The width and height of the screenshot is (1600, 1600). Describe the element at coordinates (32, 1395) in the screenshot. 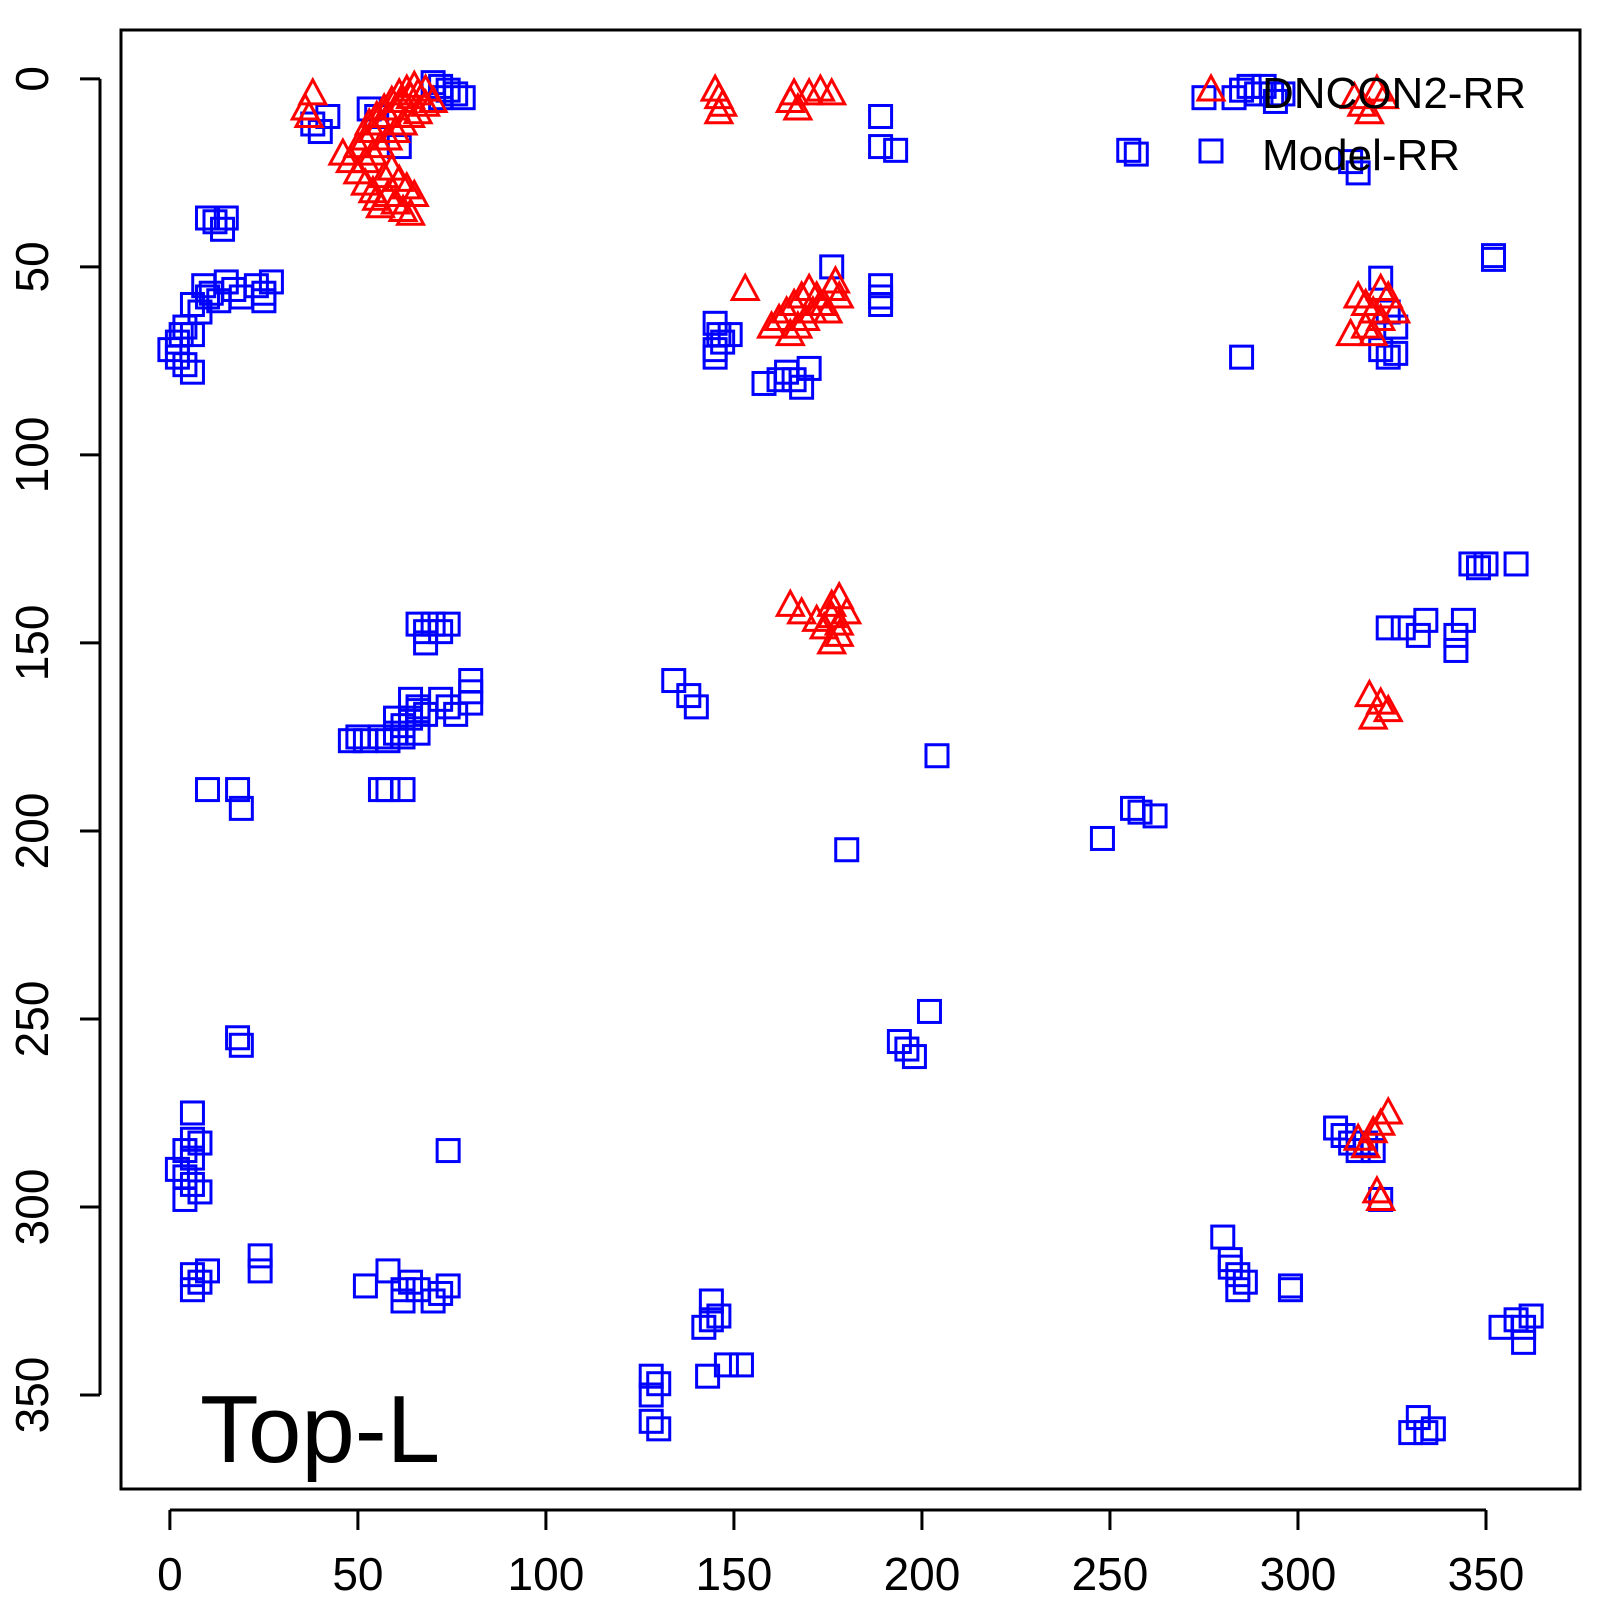

I see `y-tick-label: 350` at that location.